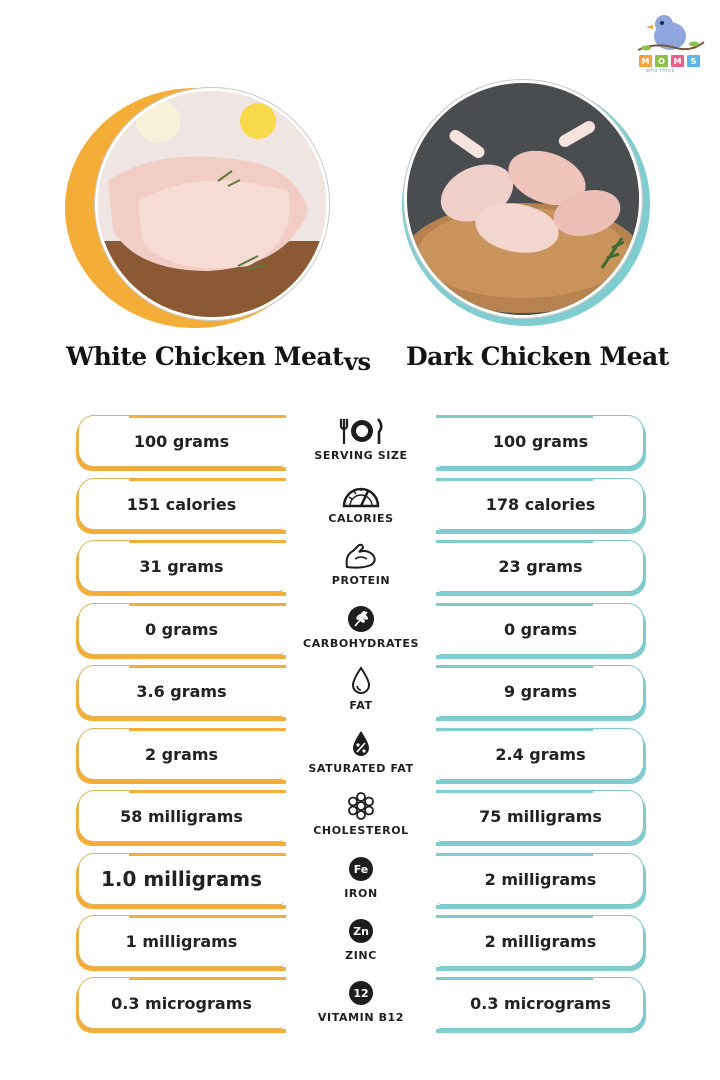 This screenshot has height=1080, width=720. Describe the element at coordinates (182, 631) in the screenshot. I see `white-meat-value: 0 grams` at that location.